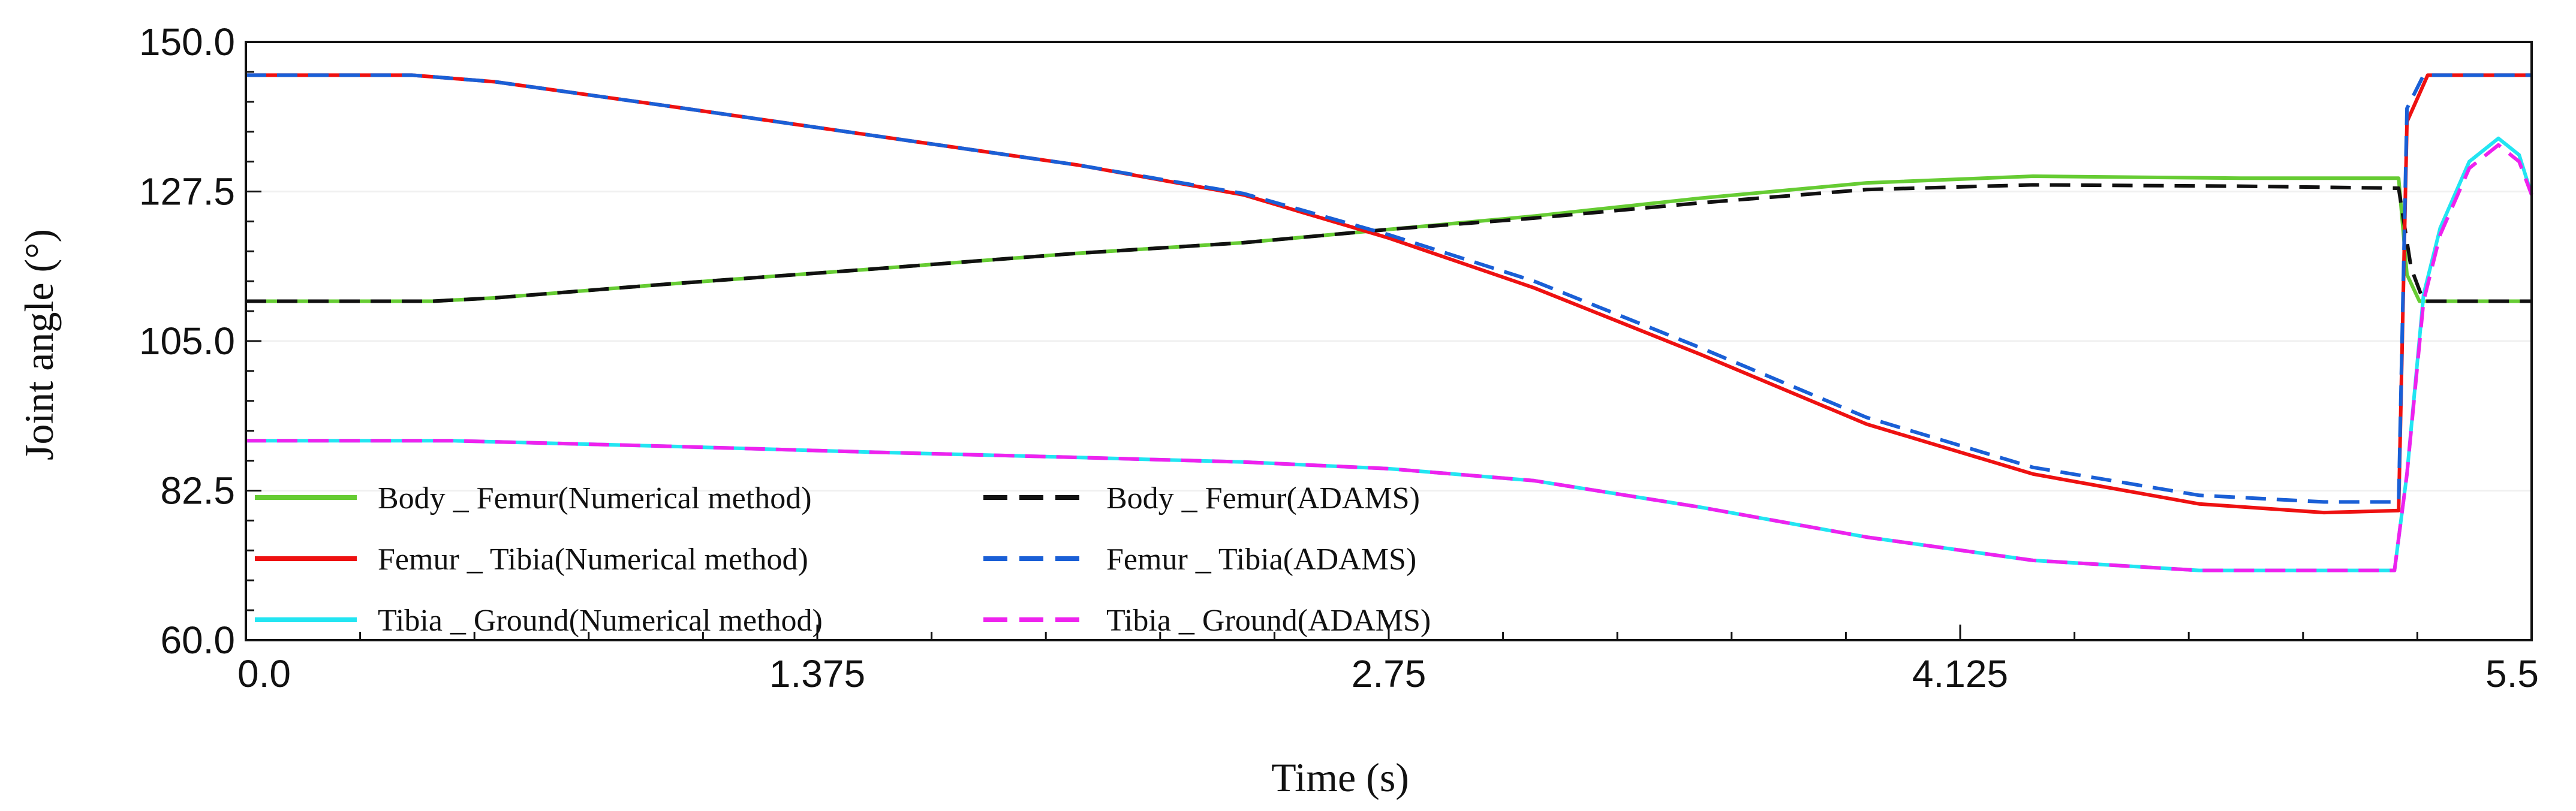 This screenshot has width=2576, height=811. I want to click on y-tick-label: 82.5, so click(197, 490).